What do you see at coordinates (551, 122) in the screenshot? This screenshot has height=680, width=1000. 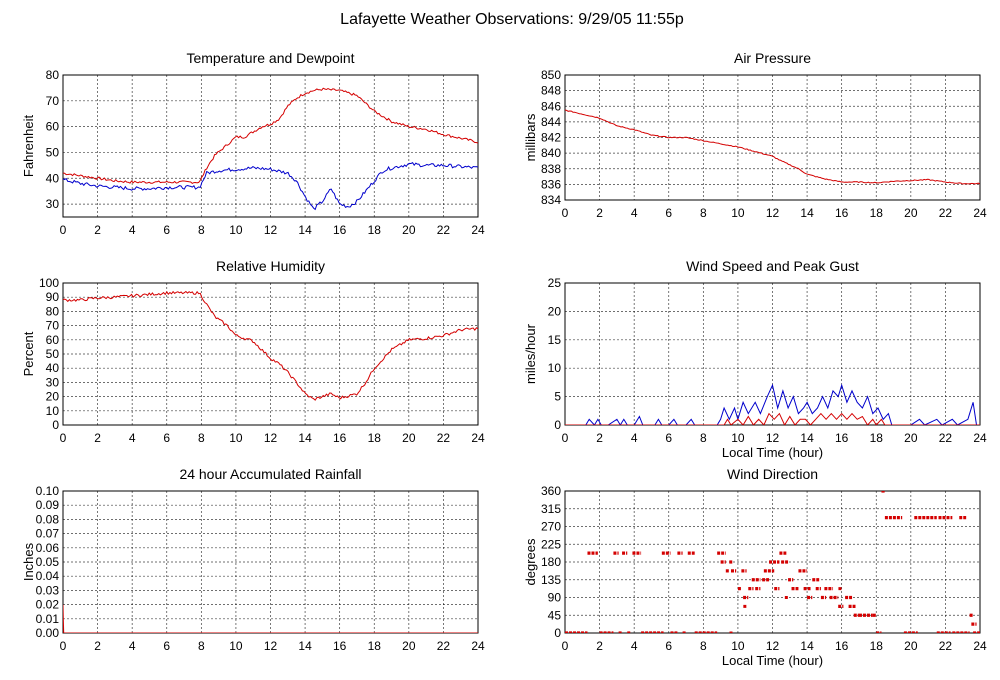 I see `y-tick-label: 844` at bounding box center [551, 122].